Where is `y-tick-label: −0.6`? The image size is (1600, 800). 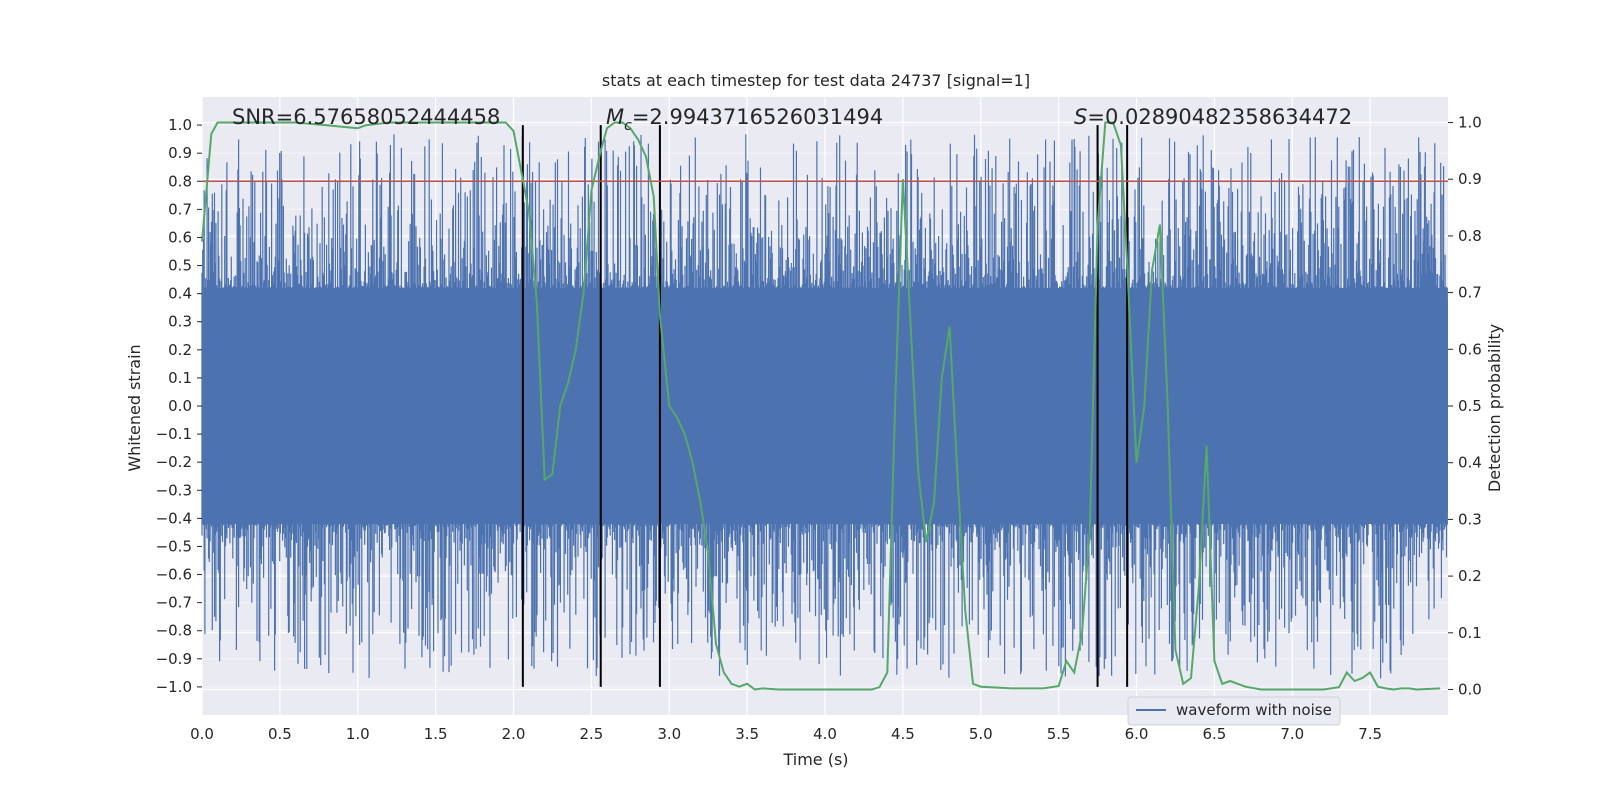
y-tick-label: −0.6 is located at coordinates (174, 575).